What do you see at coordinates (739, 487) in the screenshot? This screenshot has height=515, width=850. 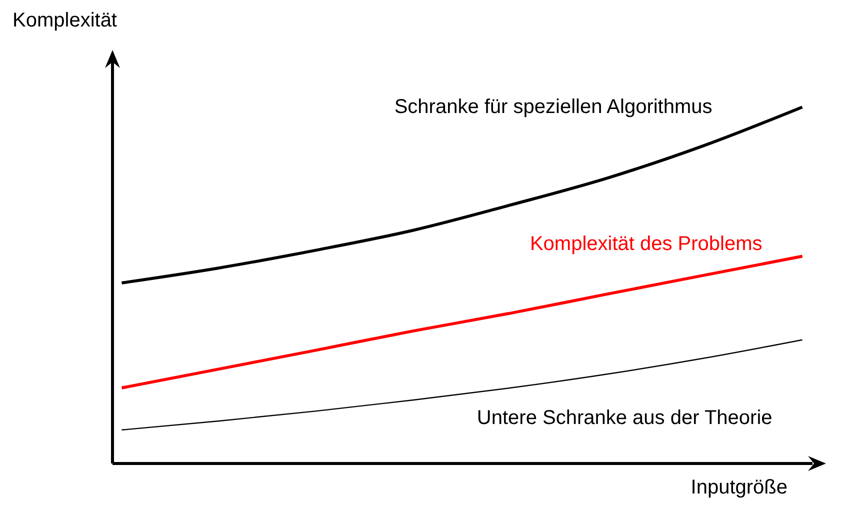 I see `x-axis-title: Inputgröße` at bounding box center [739, 487].